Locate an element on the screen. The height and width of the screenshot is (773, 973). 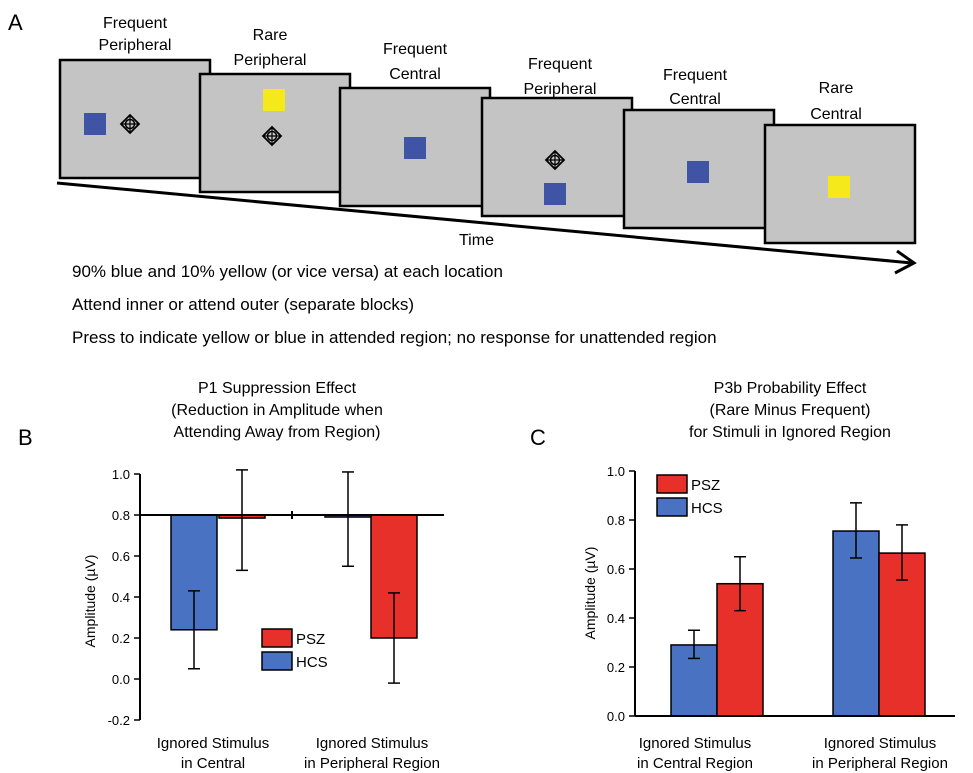
screen-label-2-line-2: Peripheral is located at coordinates (270, 60).